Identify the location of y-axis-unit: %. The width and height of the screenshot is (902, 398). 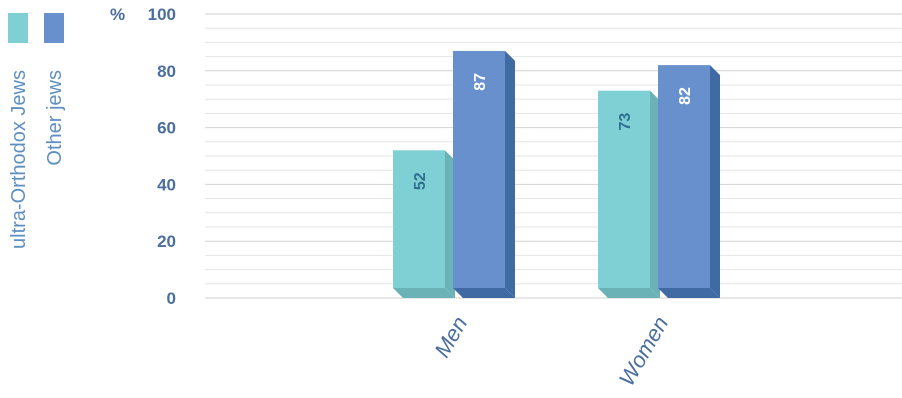
(117, 14).